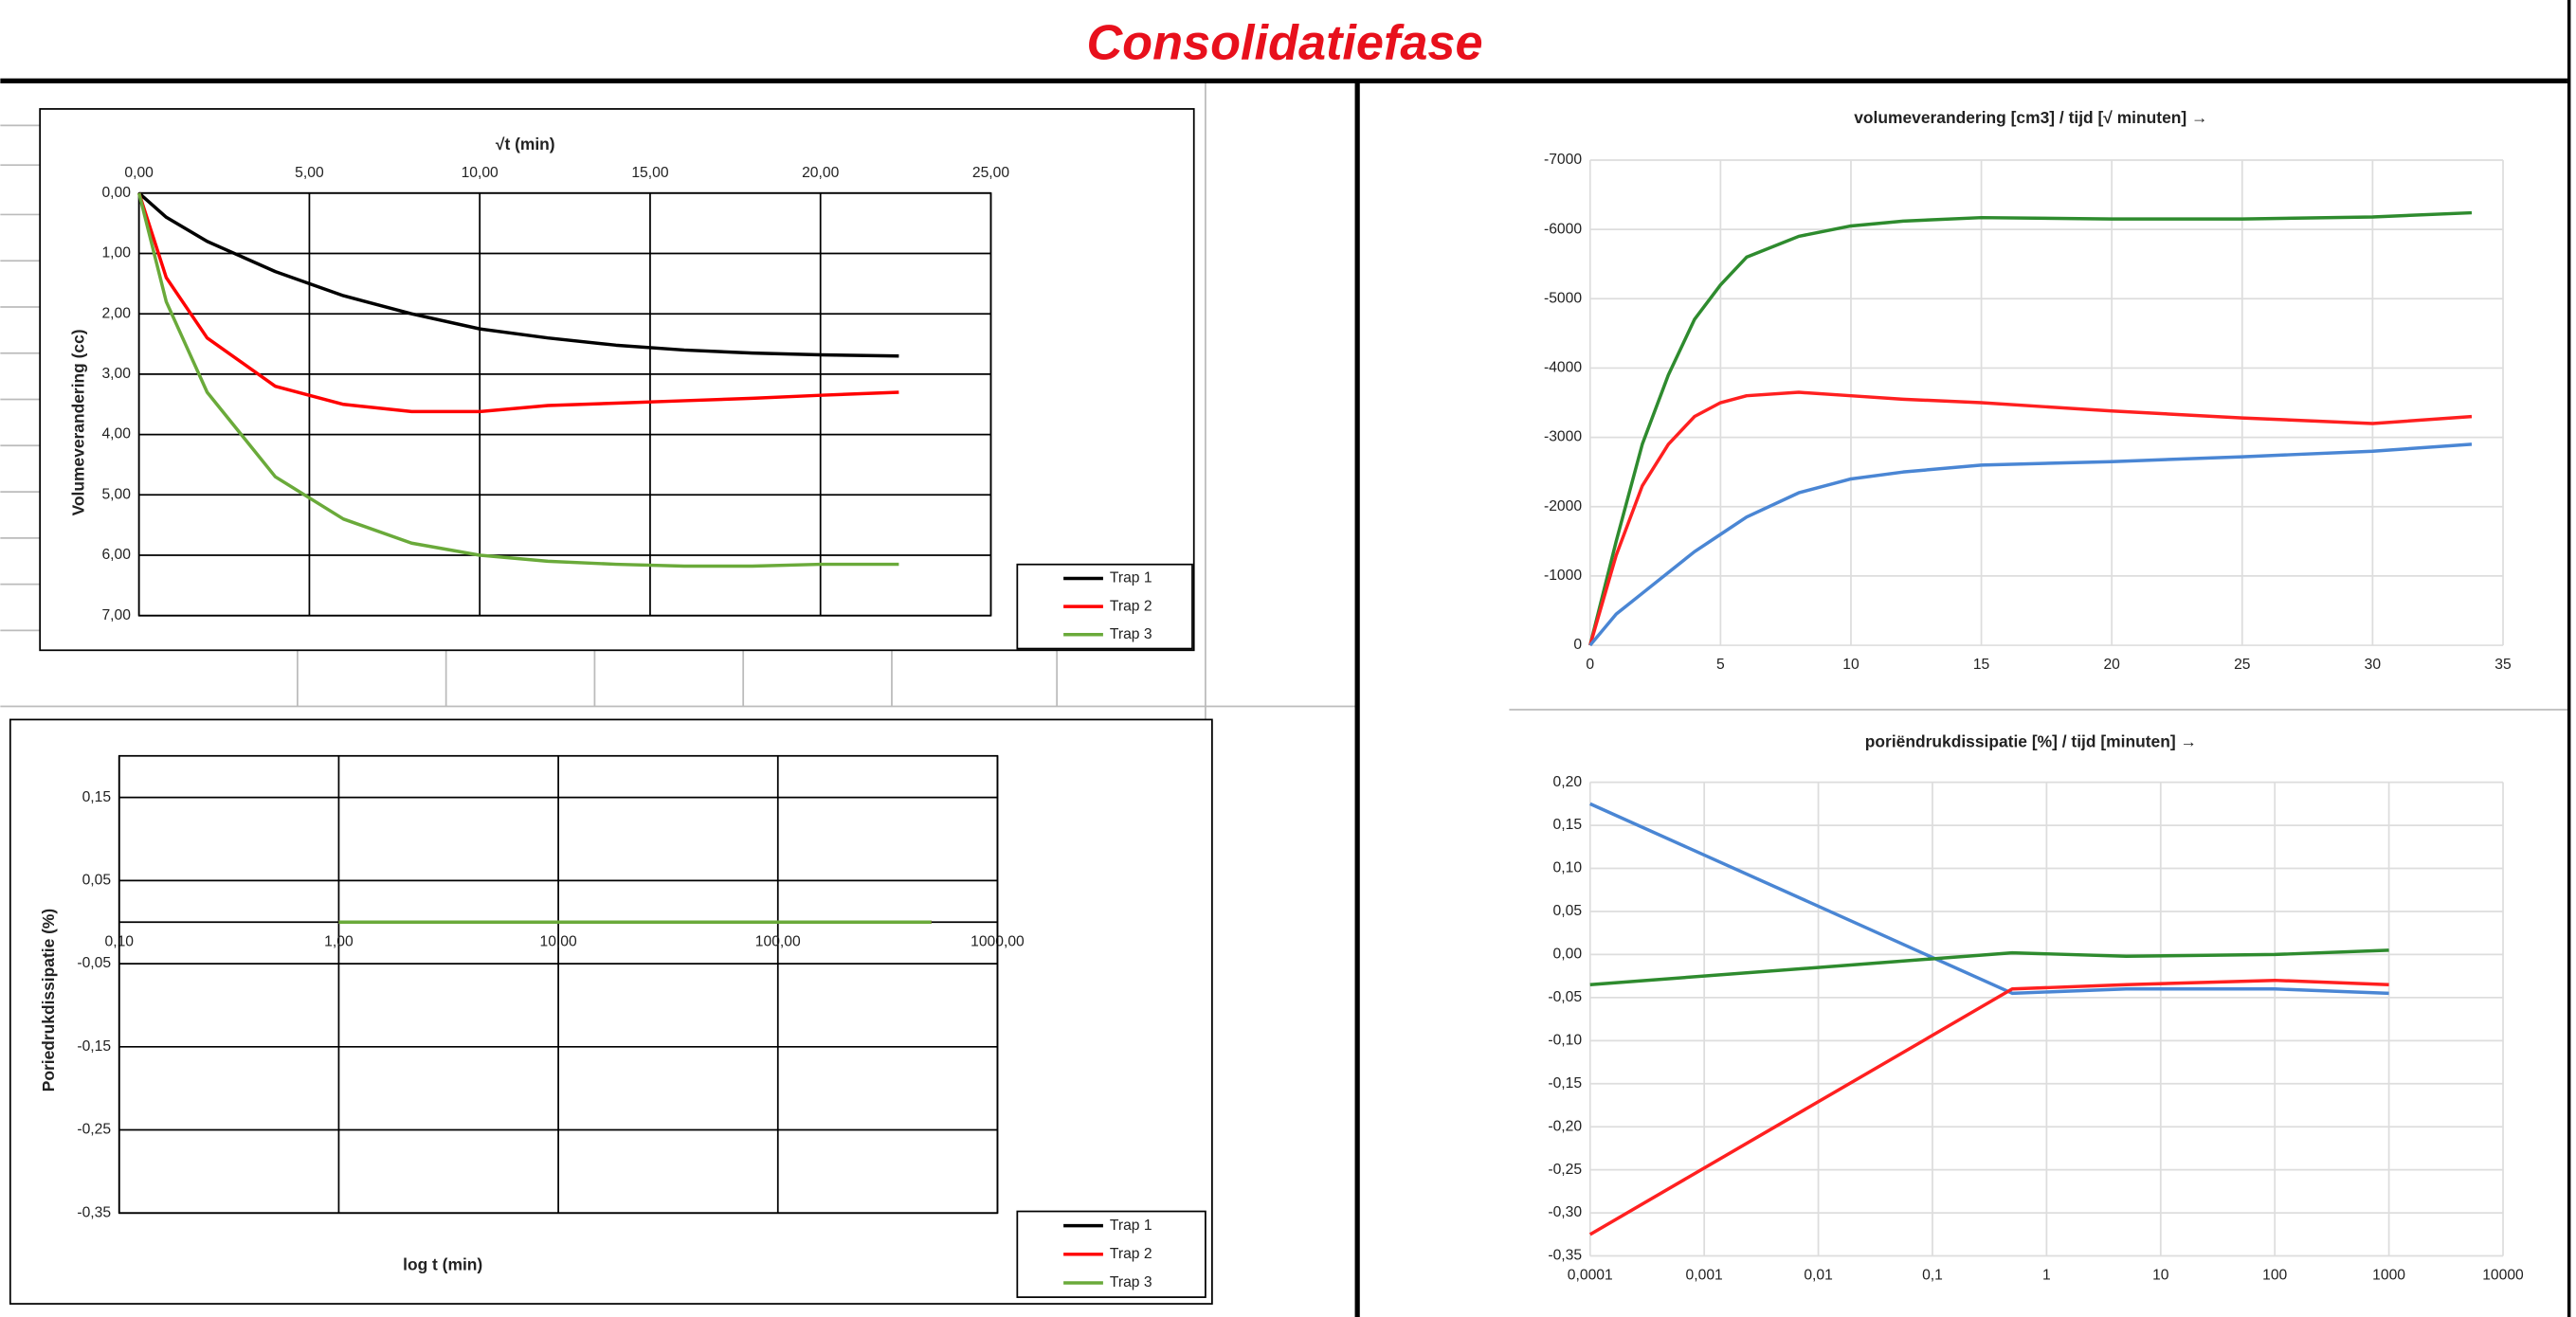 This screenshot has width=2576, height=1317. Describe the element at coordinates (116, 615) in the screenshot. I see `y-tick-label: 7,00` at that location.